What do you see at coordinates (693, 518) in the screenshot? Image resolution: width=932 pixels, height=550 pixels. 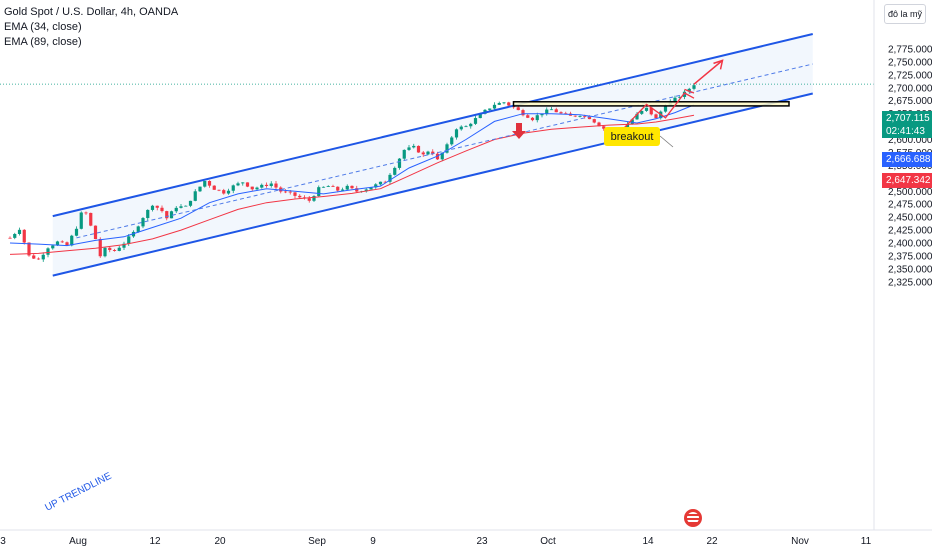 I see `us-flag-icon` at bounding box center [693, 518].